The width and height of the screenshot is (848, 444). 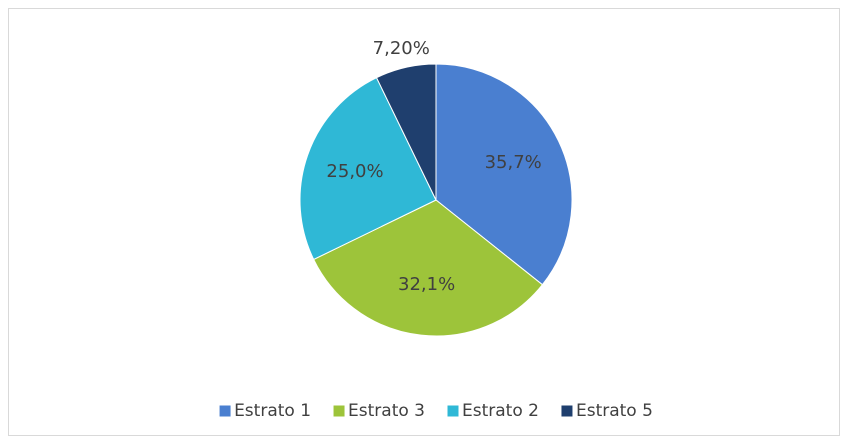 I want to click on data-label: 35,7%, so click(x=513, y=162).